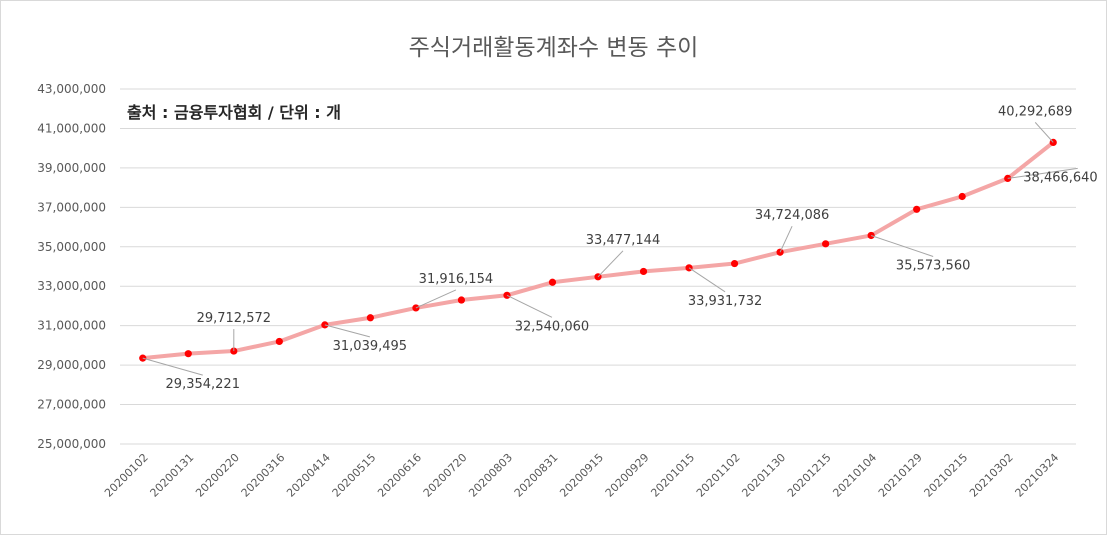  Describe the element at coordinates (354, 475) in the screenshot. I see `x-tick-label: 20200515` at that location.